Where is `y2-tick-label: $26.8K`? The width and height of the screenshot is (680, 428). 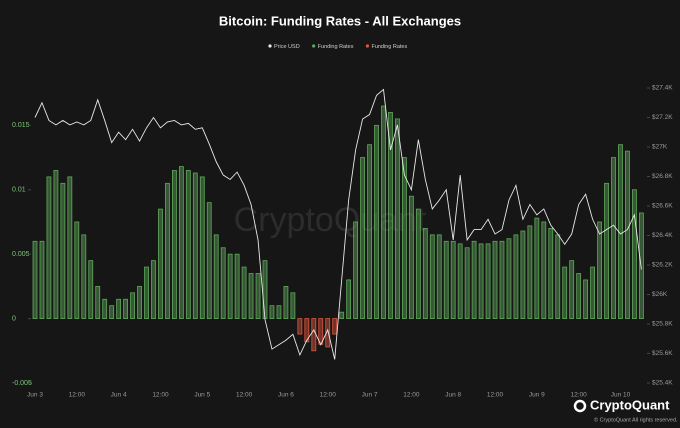
y2-tick-label: $26.8K is located at coordinates (662, 176).